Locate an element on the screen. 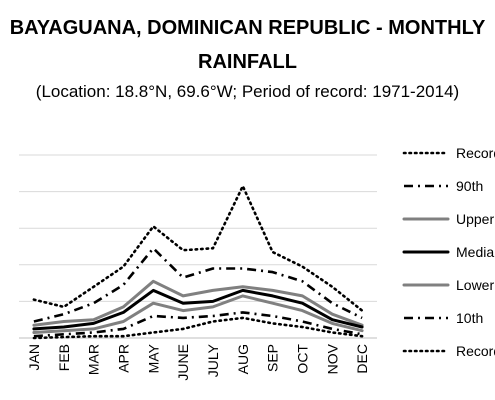  x-tick-label: FEB is located at coordinates (64, 357).